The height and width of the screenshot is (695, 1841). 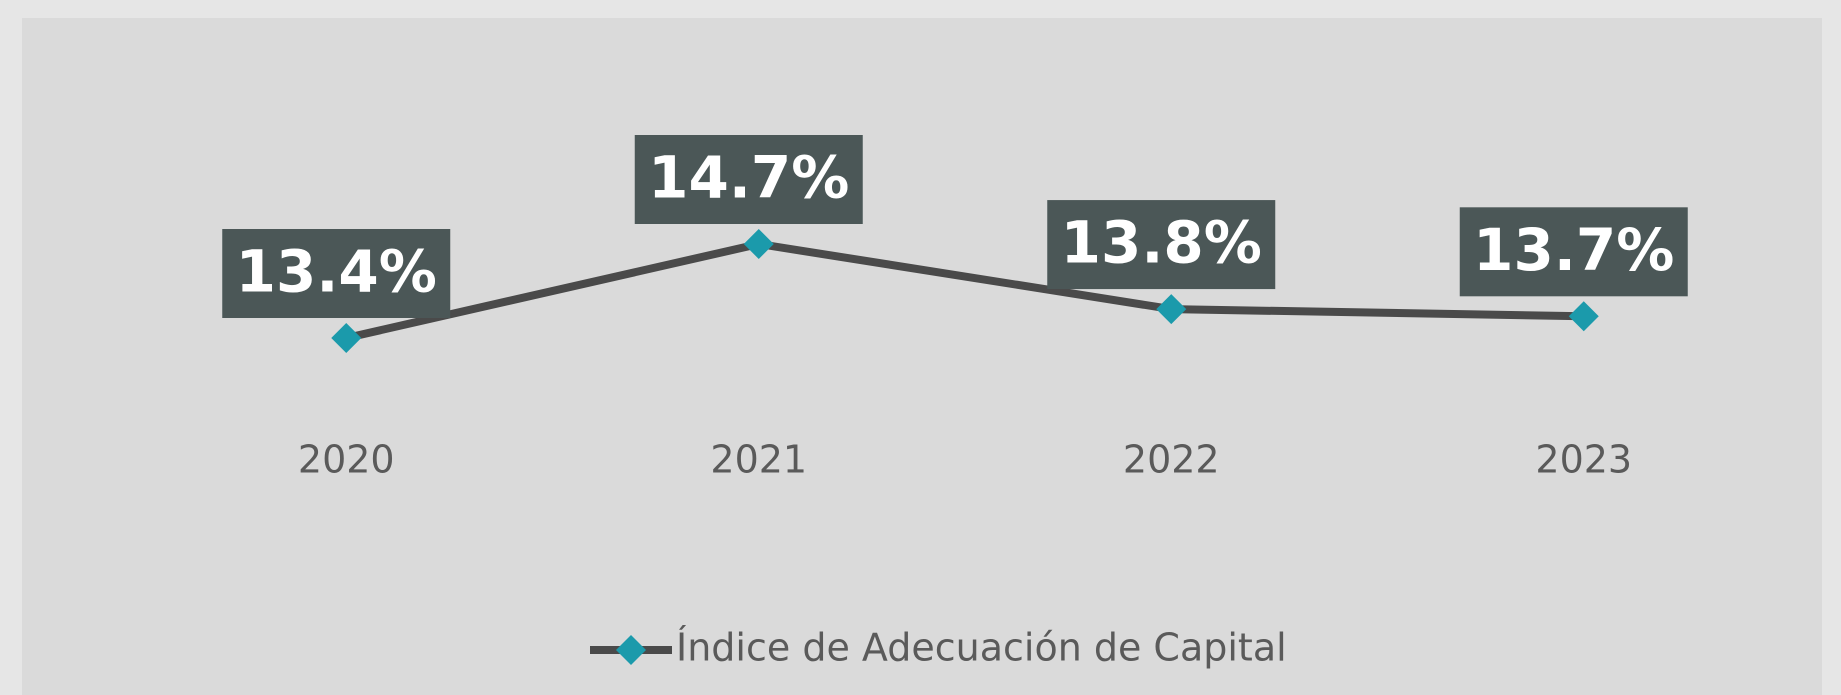 I want to click on x-tick-label: 2022, so click(x=1171, y=460).